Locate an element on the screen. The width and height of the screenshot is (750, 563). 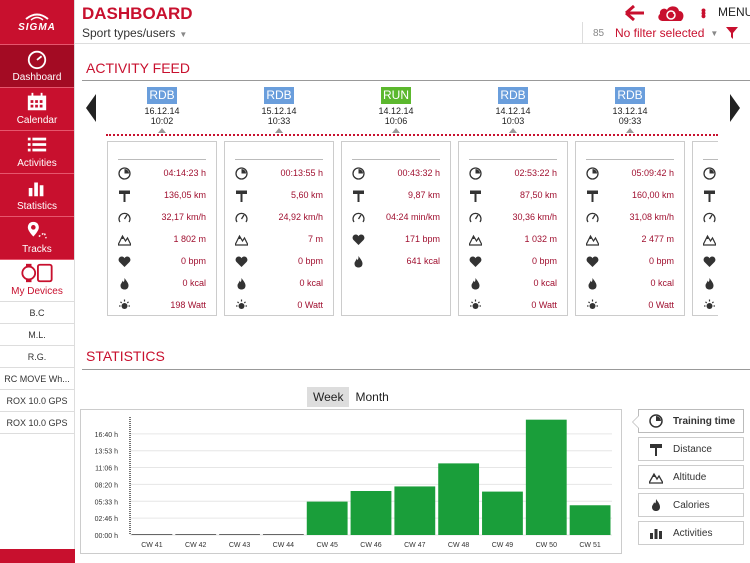
sport-type-badge: RDB is located at coordinates (279, 95).